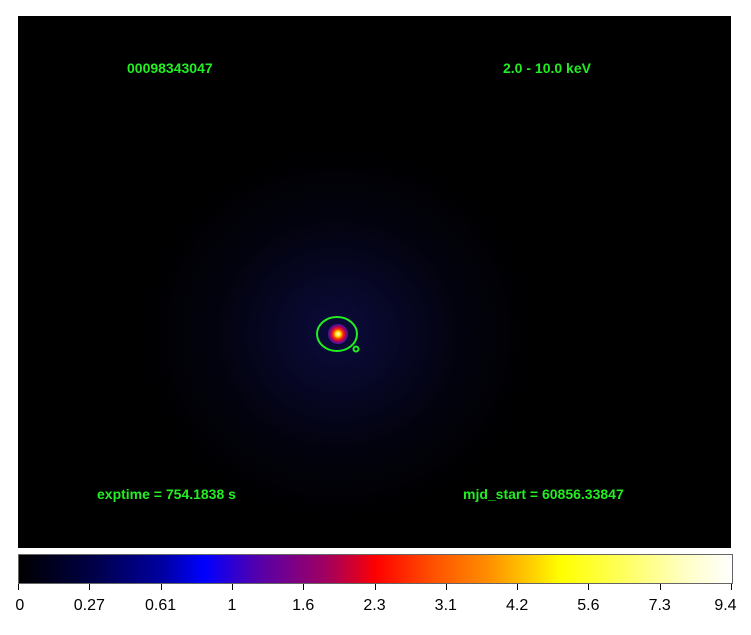 This screenshot has width=751, height=635. What do you see at coordinates (588, 605) in the screenshot?
I see `colorbar-tick-label: 5.6` at bounding box center [588, 605].